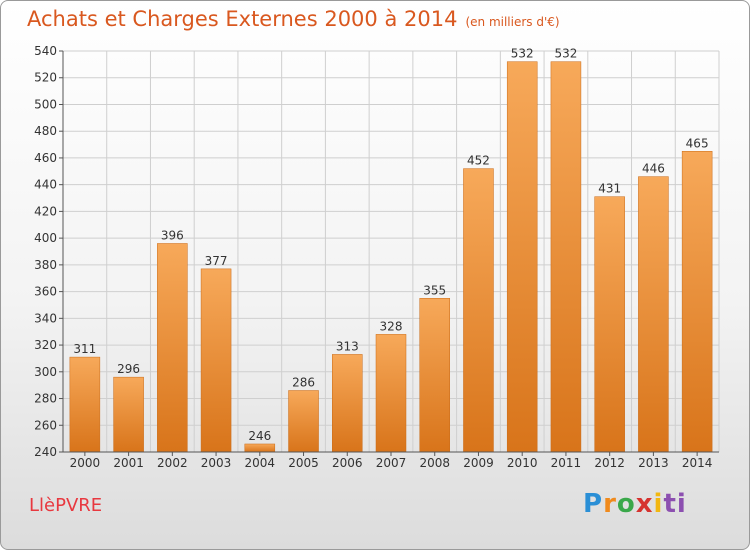  What do you see at coordinates (85, 404) in the screenshot?
I see `bar-2000` at bounding box center [85, 404].